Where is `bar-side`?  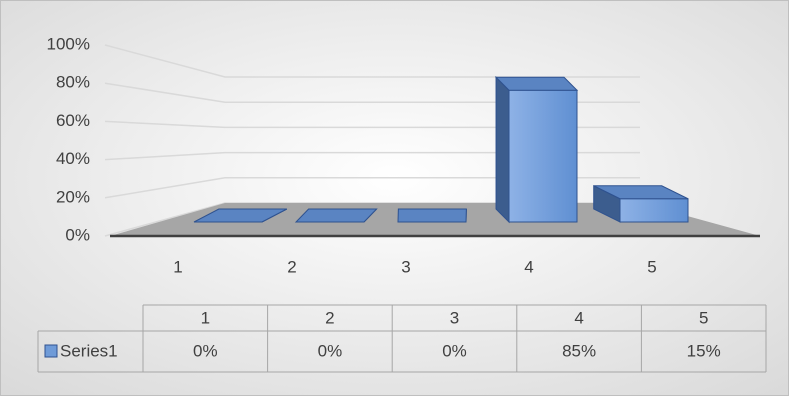 bar-side is located at coordinates (502, 149).